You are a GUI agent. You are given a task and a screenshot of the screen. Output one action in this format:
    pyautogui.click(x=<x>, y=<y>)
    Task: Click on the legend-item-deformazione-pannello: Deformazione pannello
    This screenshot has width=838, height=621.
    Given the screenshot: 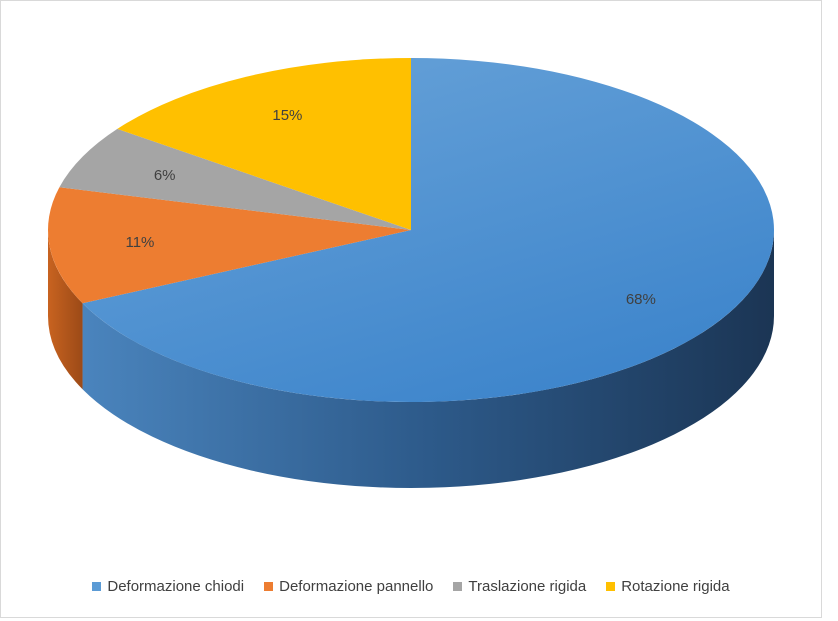 What is the action you would take?
    pyautogui.click(x=348, y=586)
    